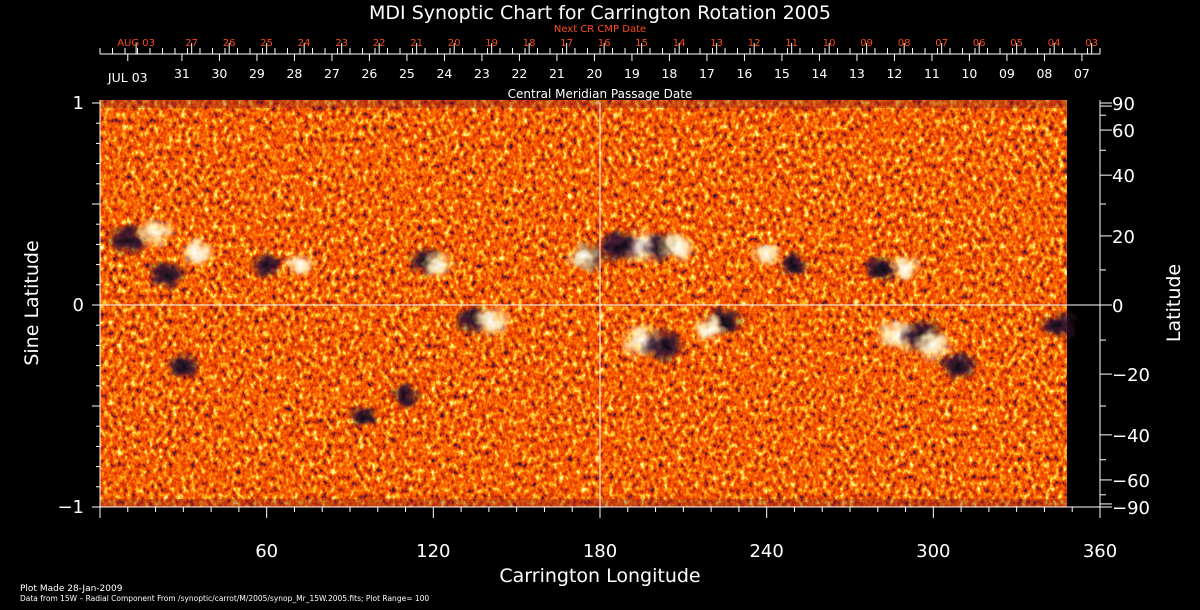 This screenshot has width=1200, height=610. I want to click on next-cr-date-label: 12, so click(754, 43).